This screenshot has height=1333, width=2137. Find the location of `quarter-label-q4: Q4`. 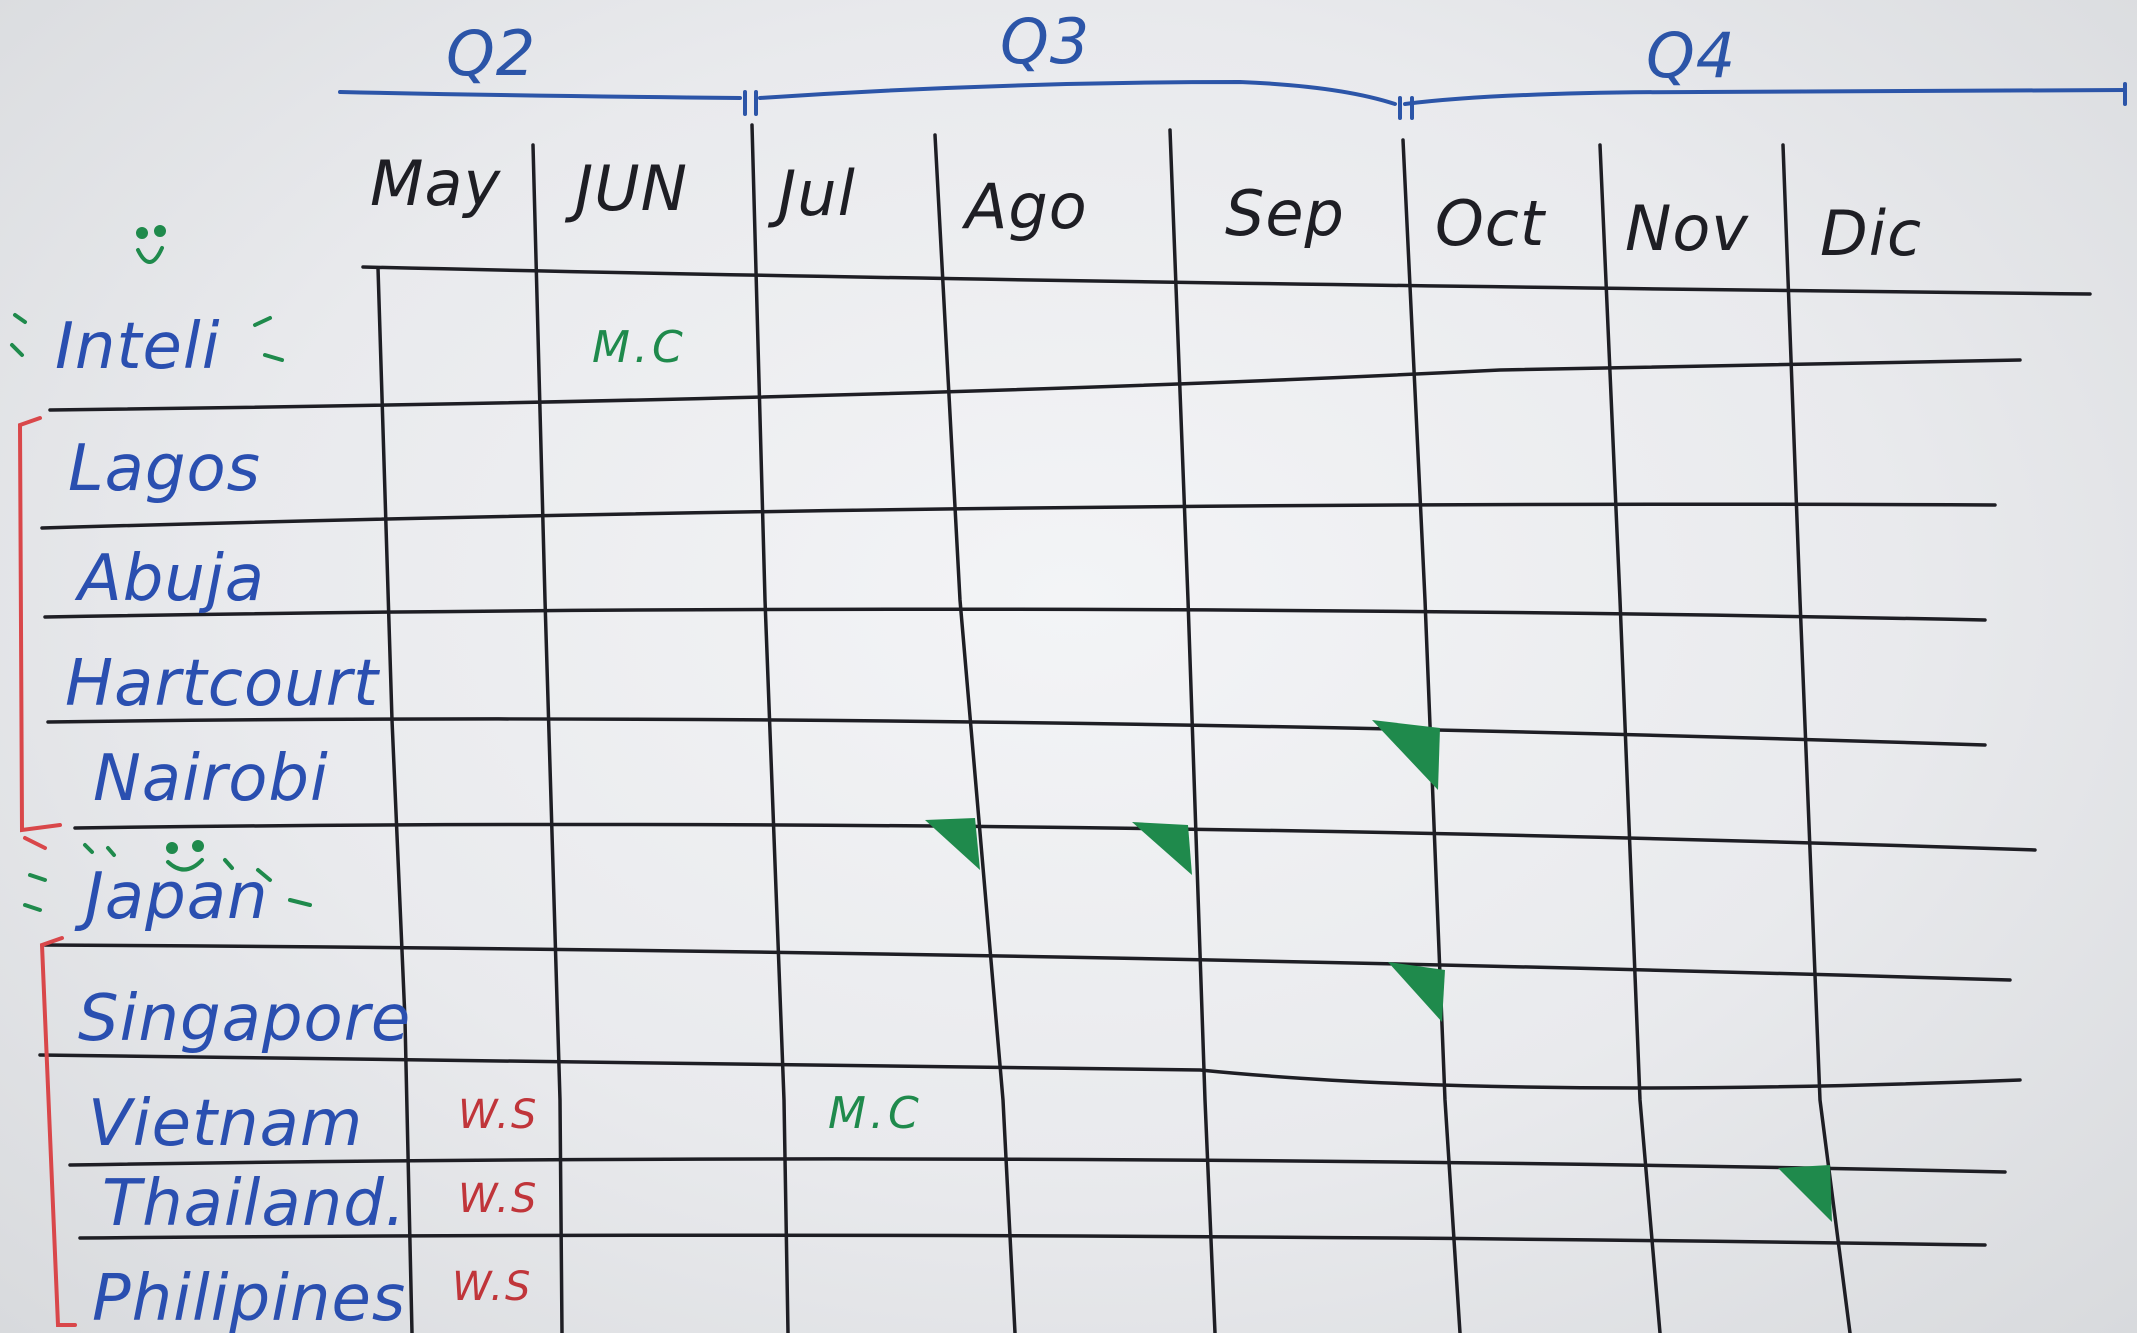

quarter-label-q4: Q4 is located at coordinates (1691, 55).